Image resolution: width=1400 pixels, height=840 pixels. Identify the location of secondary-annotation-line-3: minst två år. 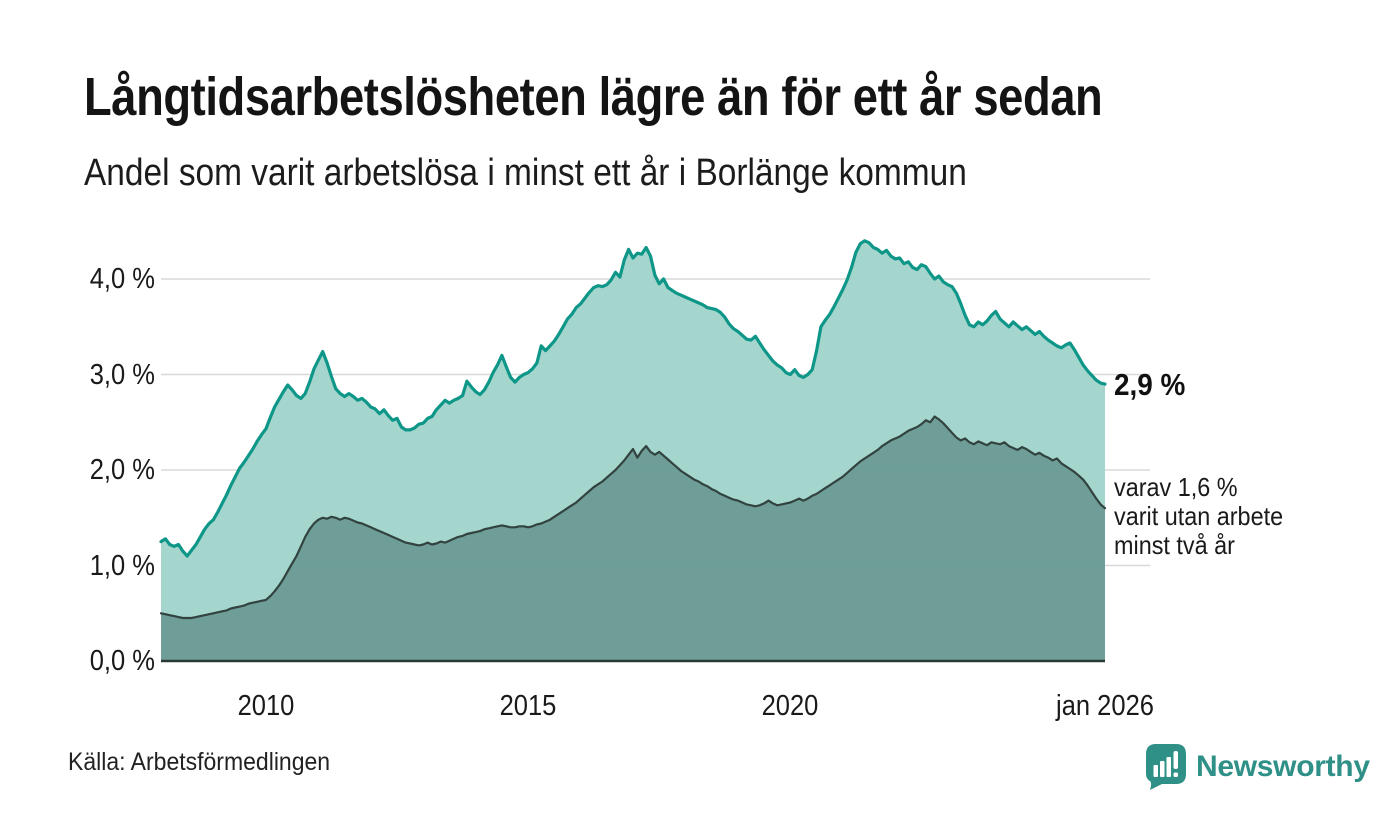
(1174, 545).